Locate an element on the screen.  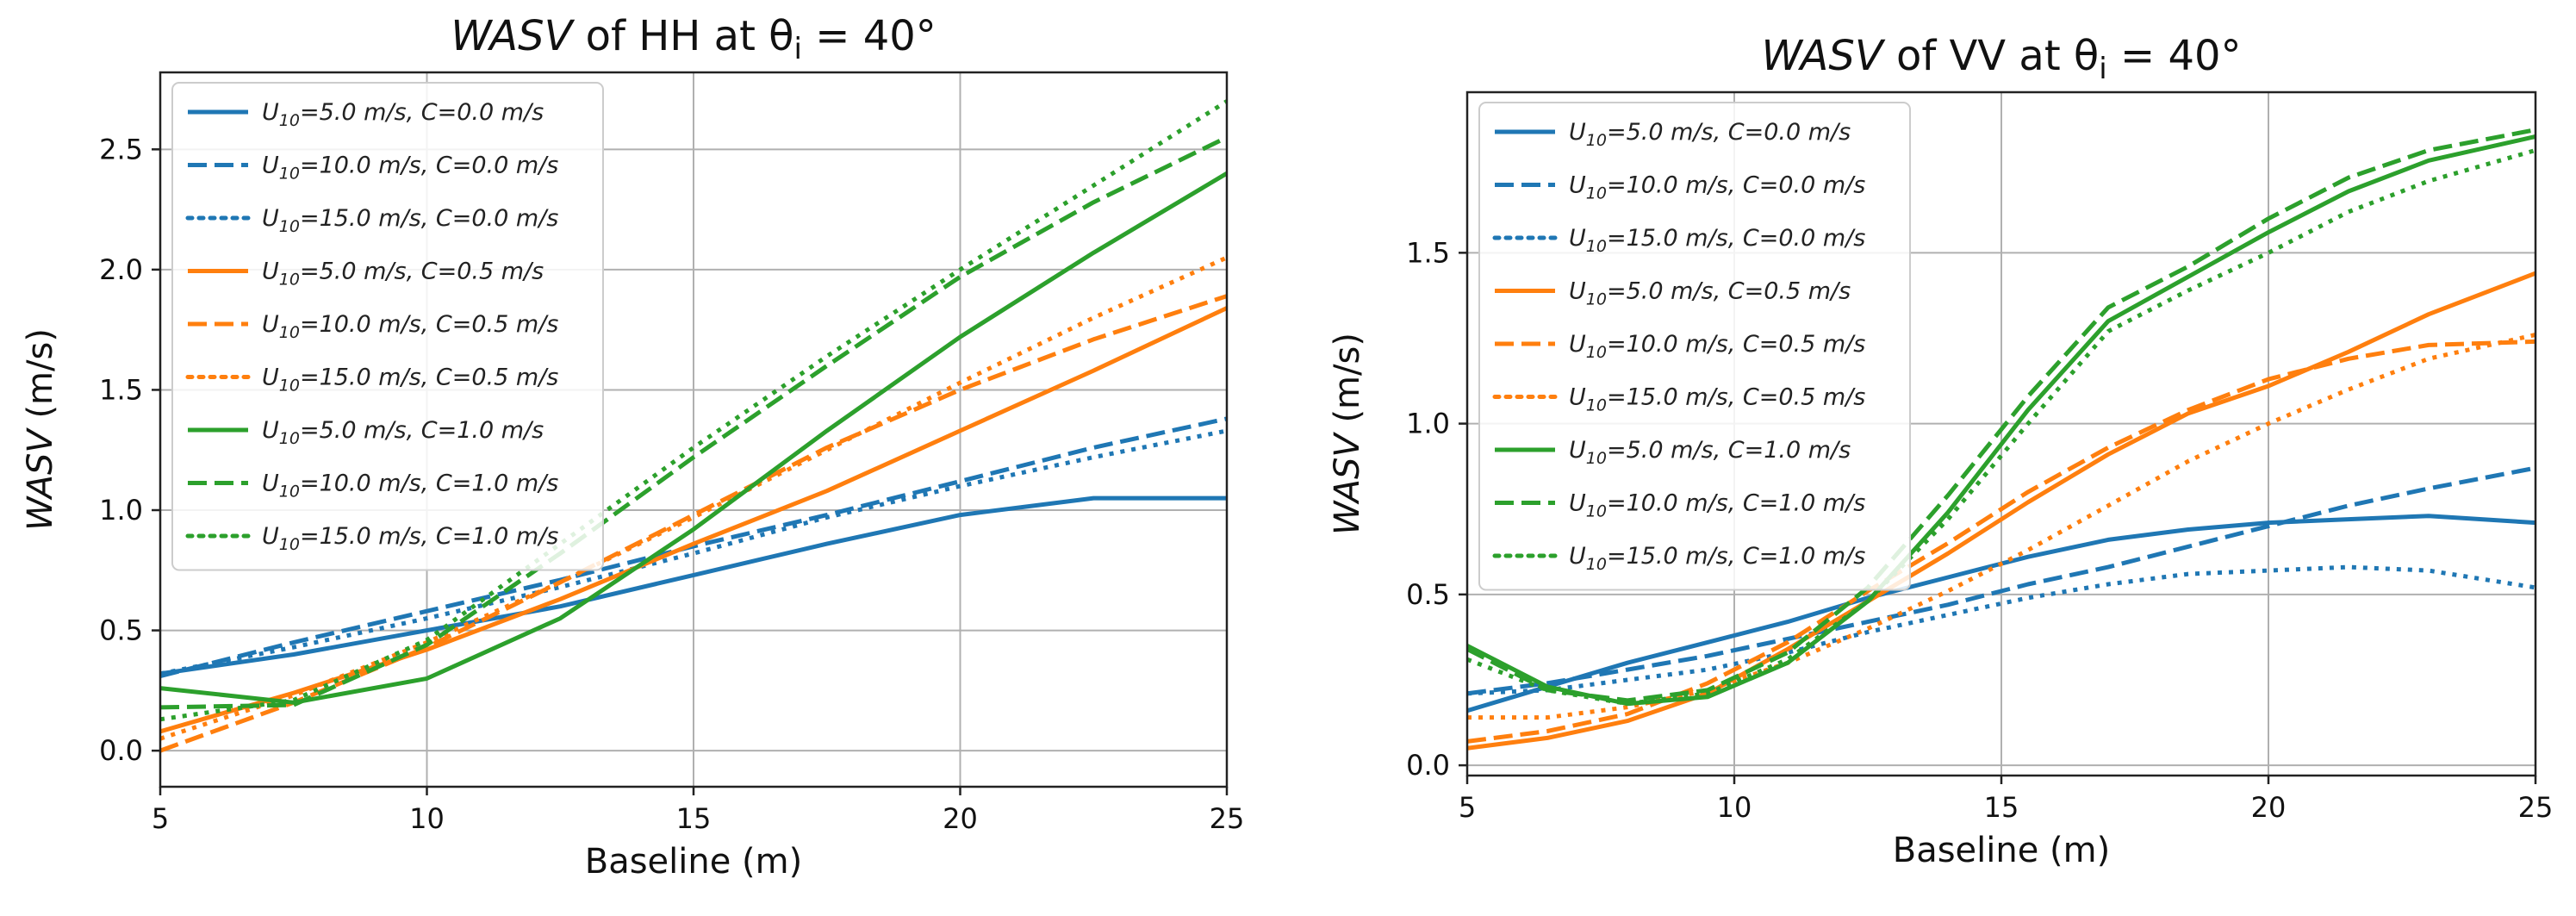
vv-x-tick-label: 25 is located at coordinates (2536, 807).